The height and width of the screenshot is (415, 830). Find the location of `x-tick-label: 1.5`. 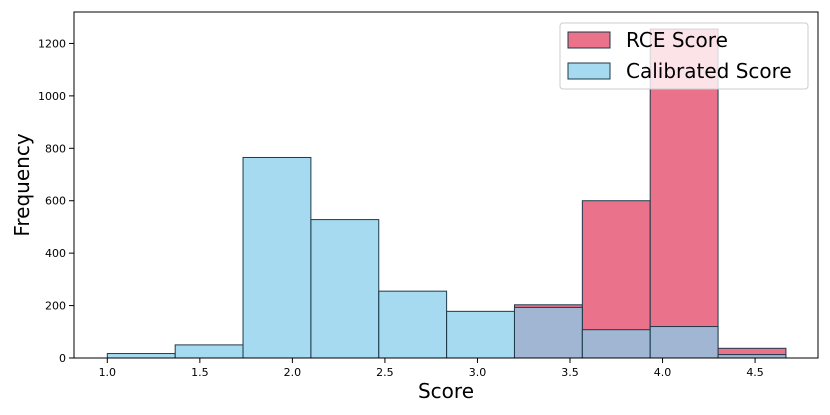

x-tick-label: 1.5 is located at coordinates (200, 372).